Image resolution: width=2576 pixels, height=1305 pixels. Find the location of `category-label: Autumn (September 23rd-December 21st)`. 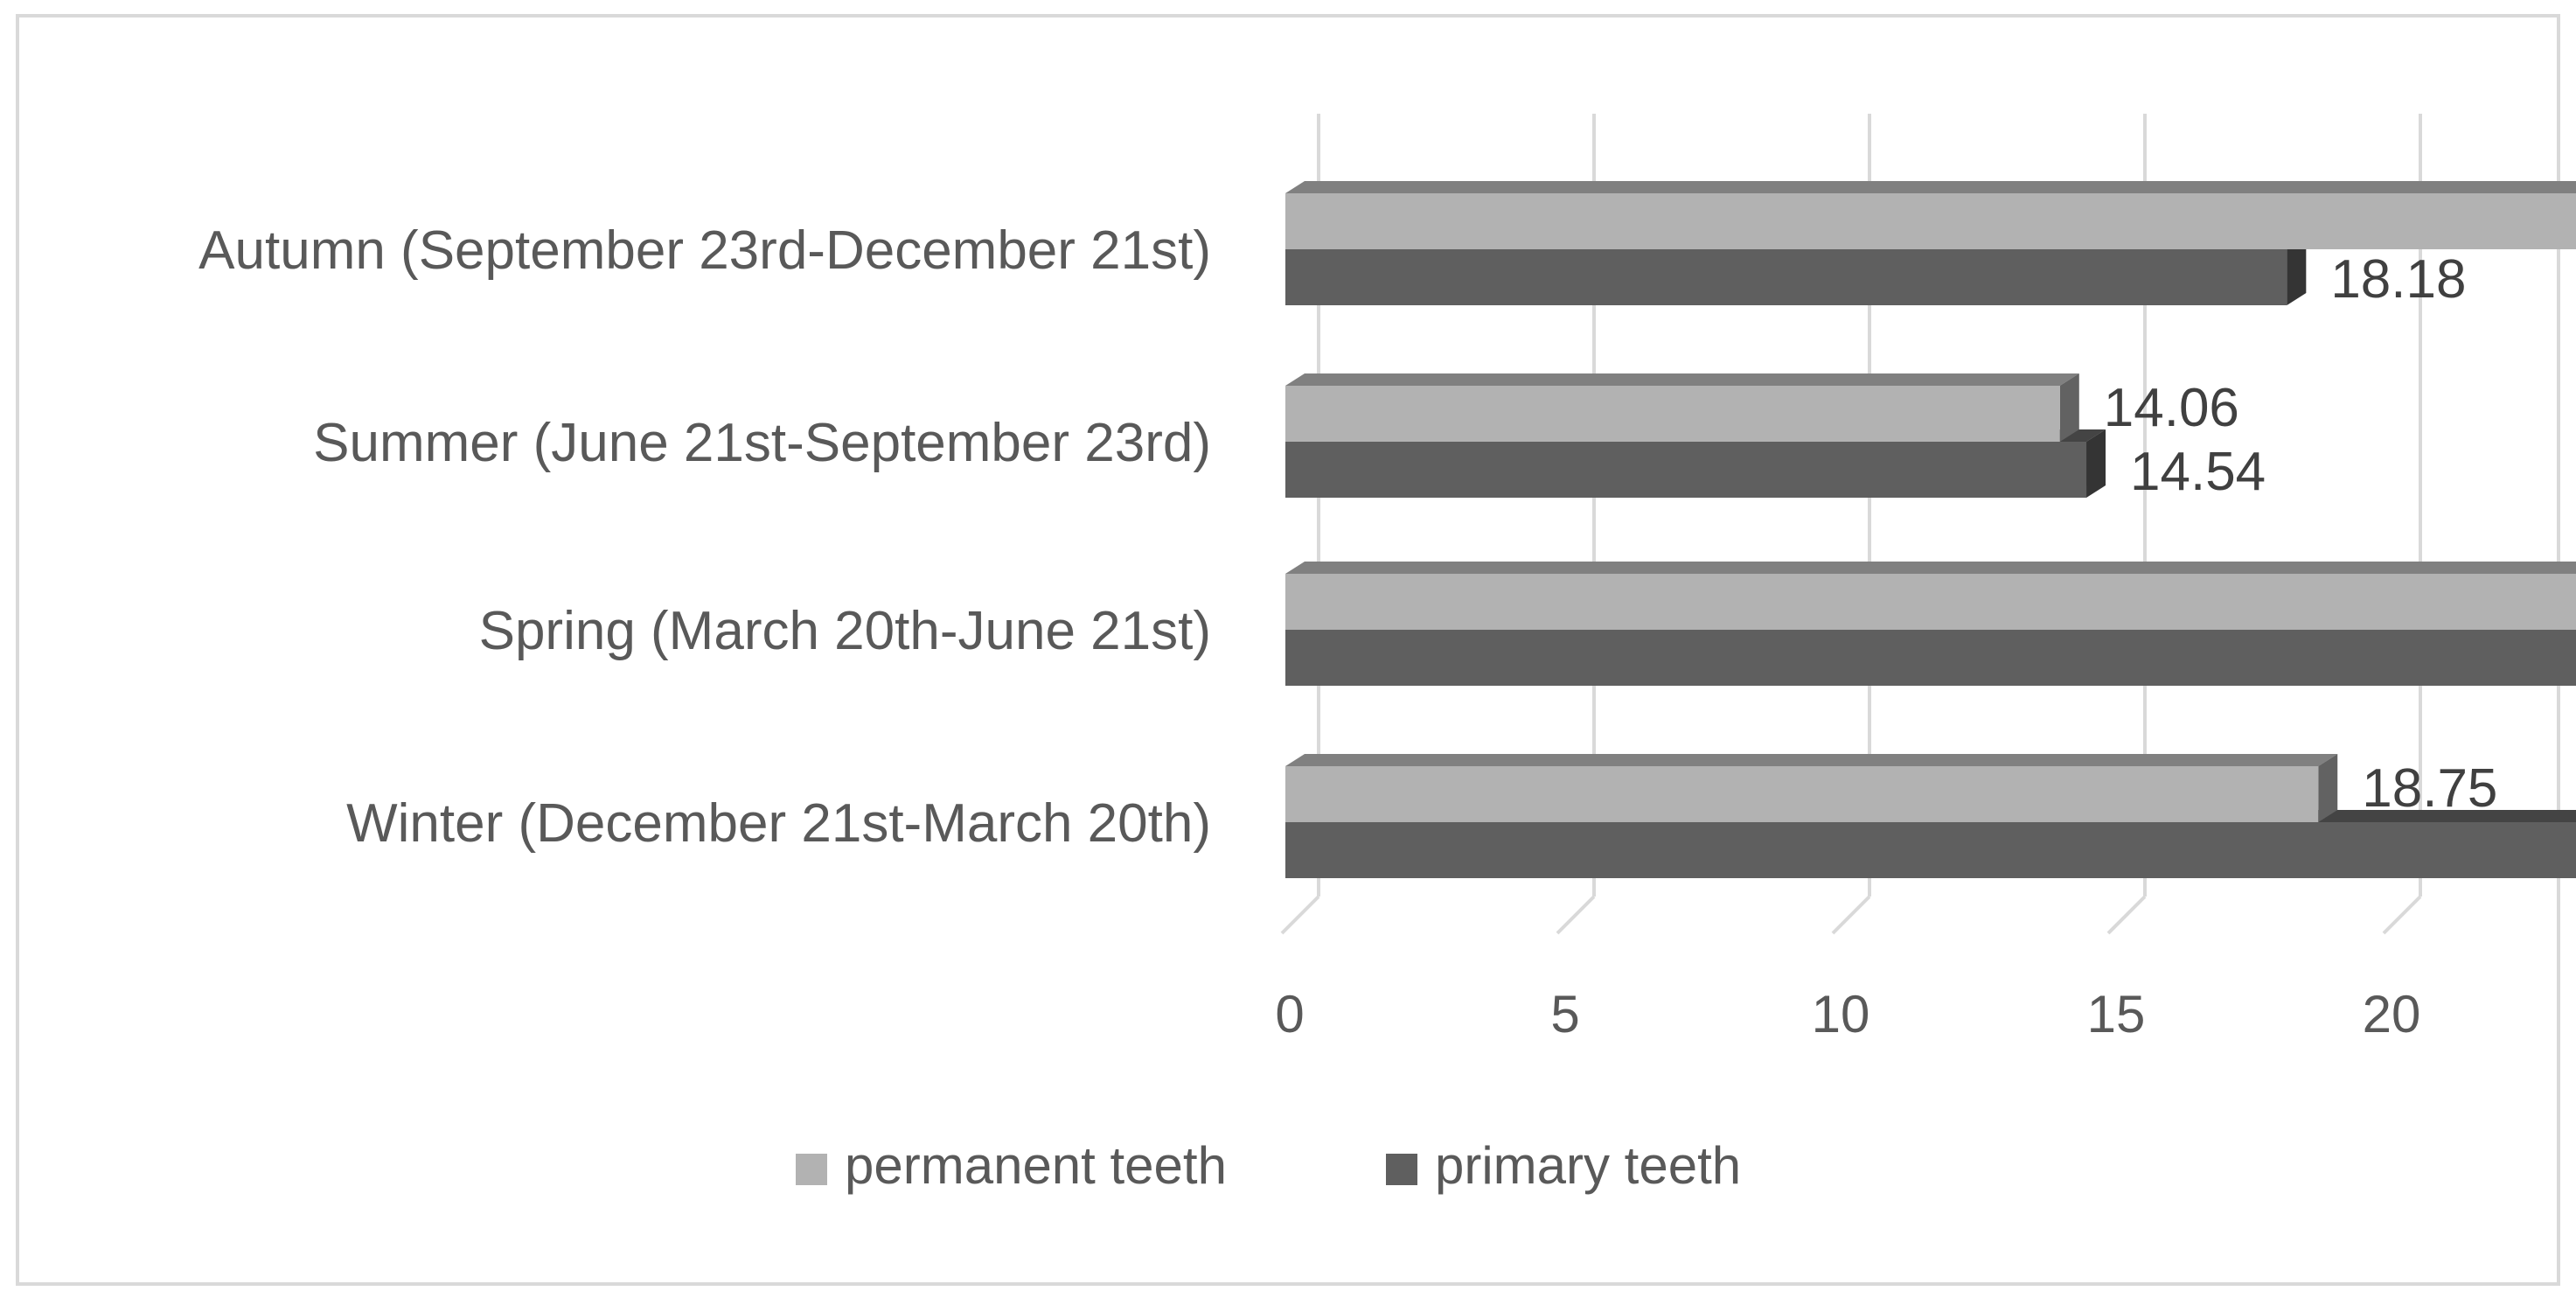

category-label: Autumn (September 23rd-December 21st) is located at coordinates (704, 250).